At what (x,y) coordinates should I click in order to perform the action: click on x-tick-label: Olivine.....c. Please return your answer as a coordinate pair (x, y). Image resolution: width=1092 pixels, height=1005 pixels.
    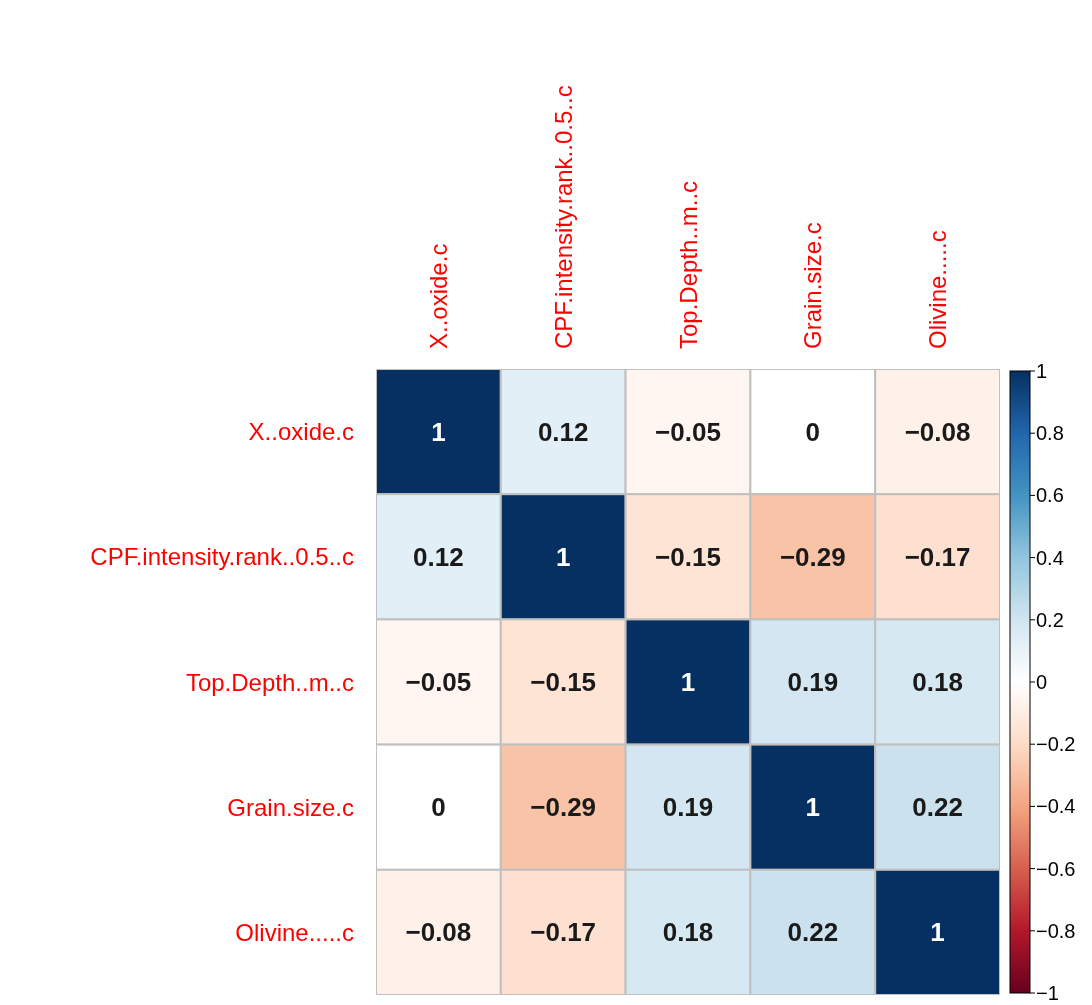
    Looking at the image, I should click on (938, 289).